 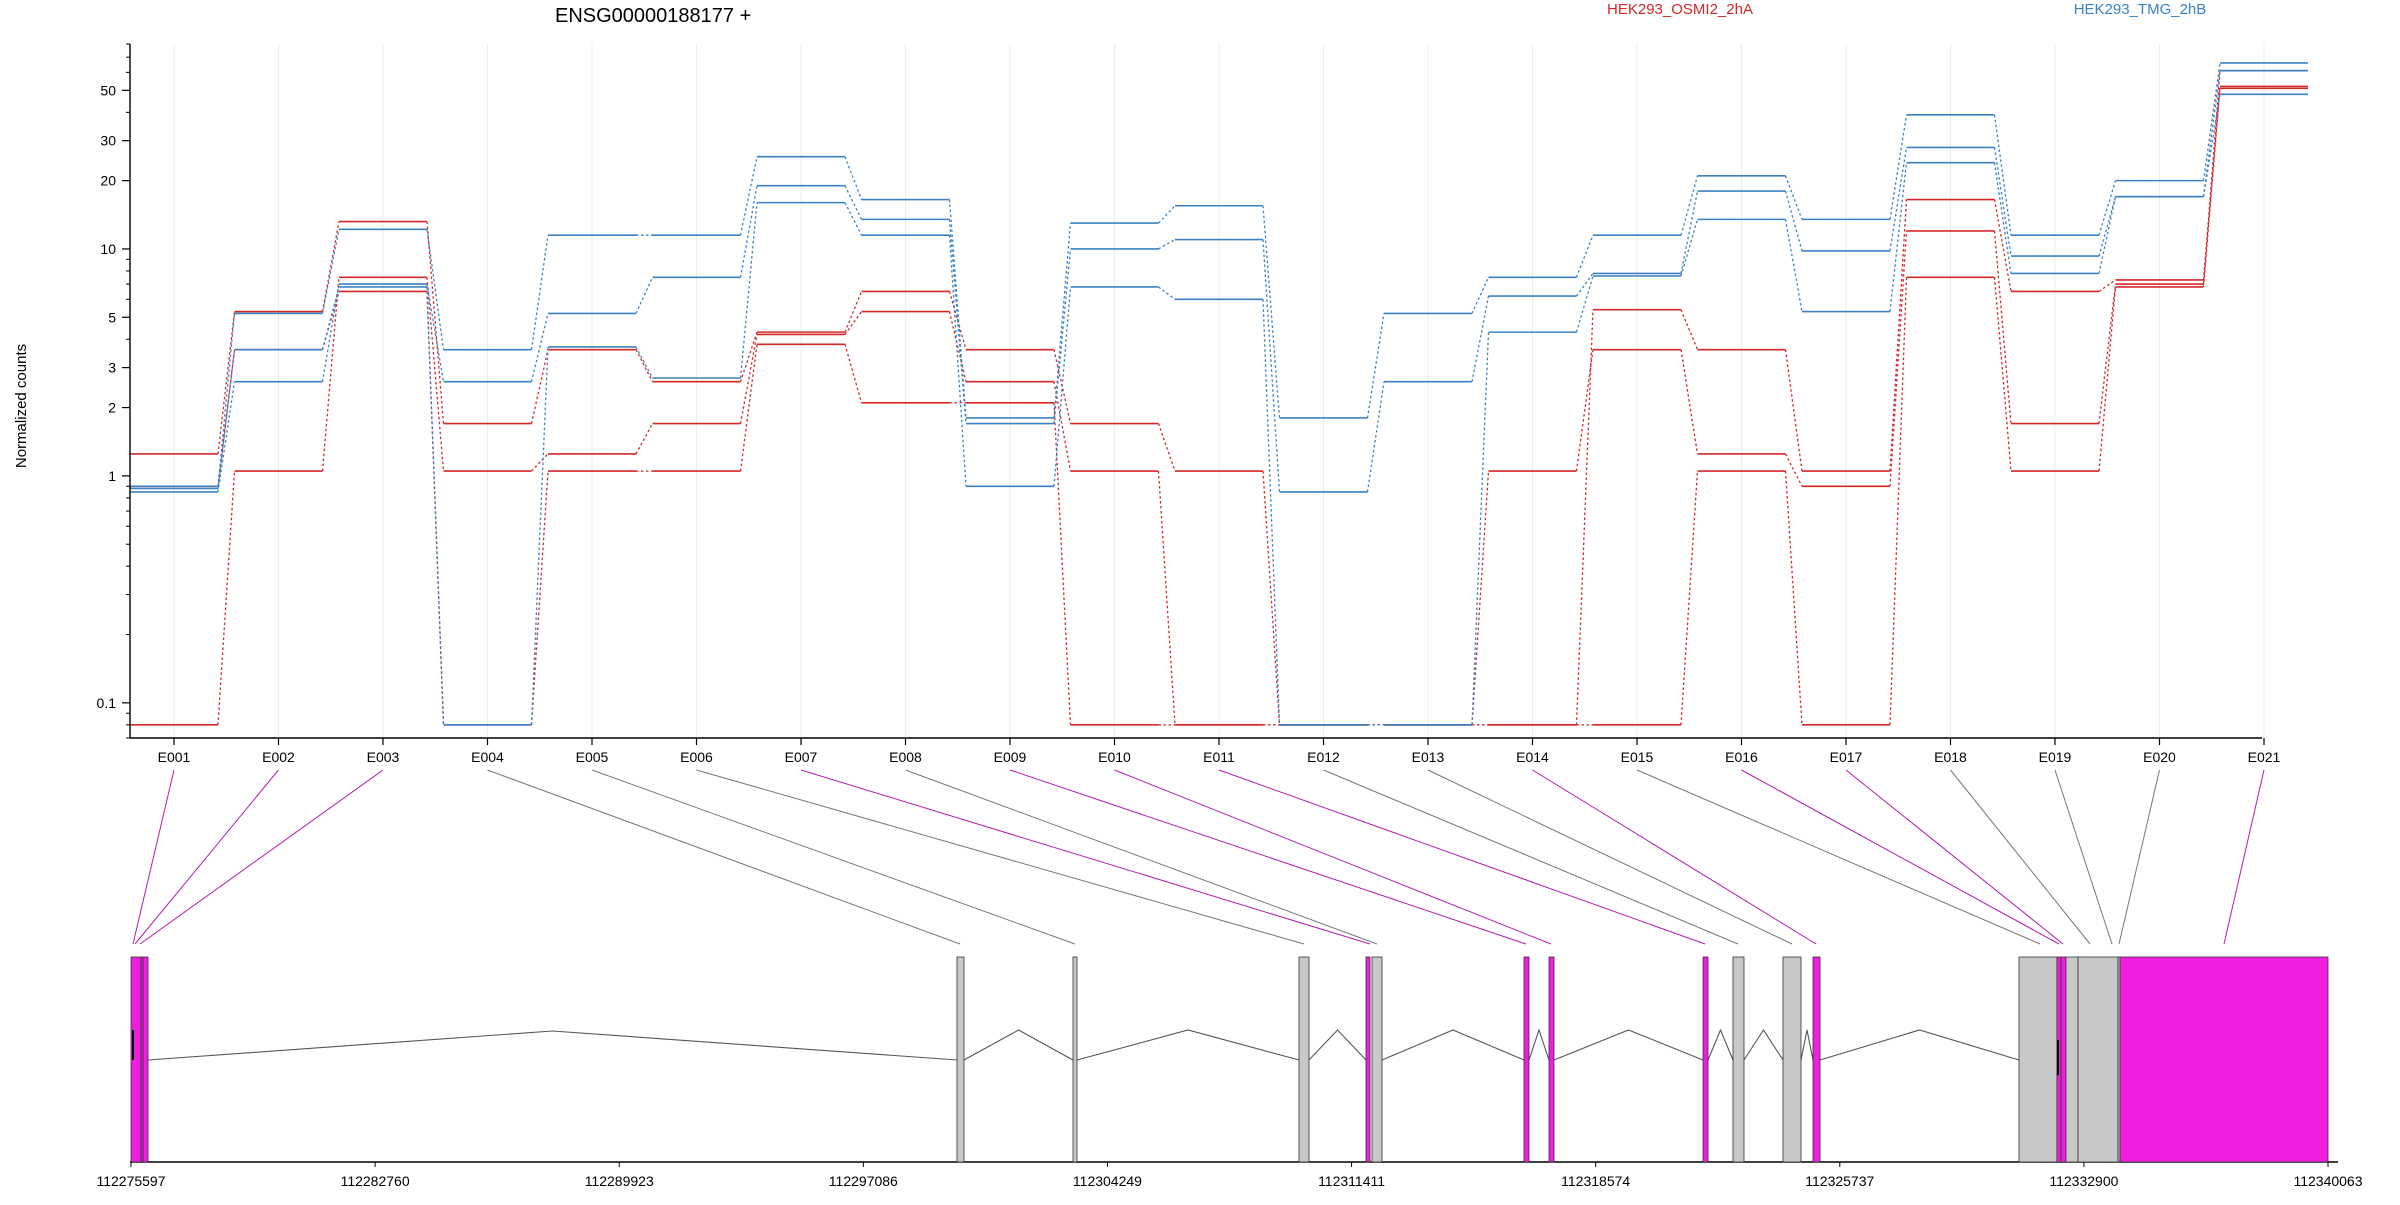 I want to click on exon-label-E005: E005, so click(x=592, y=757).